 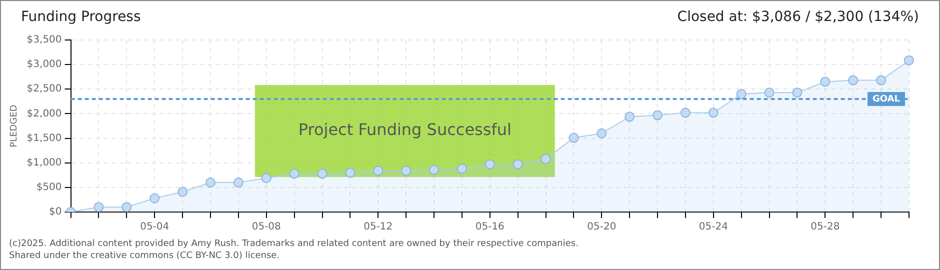 What do you see at coordinates (294, 244) in the screenshot?
I see `text: (c)2025. Additional content provided by Amy Rush. Trademarks and related content are owned by their respective companies.` at bounding box center [294, 244].